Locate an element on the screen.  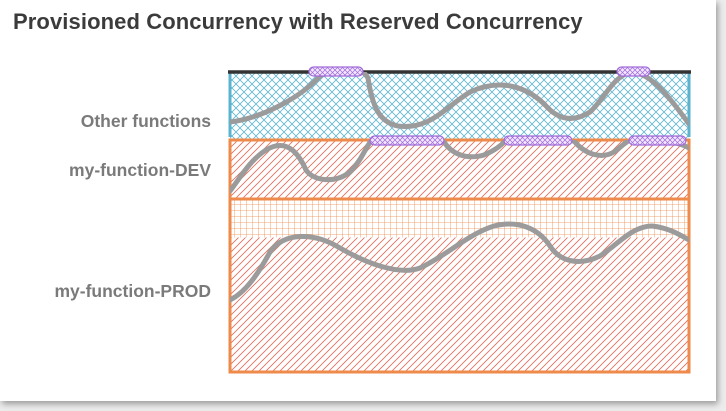
dev-usage-curve is located at coordinates (459, 167).